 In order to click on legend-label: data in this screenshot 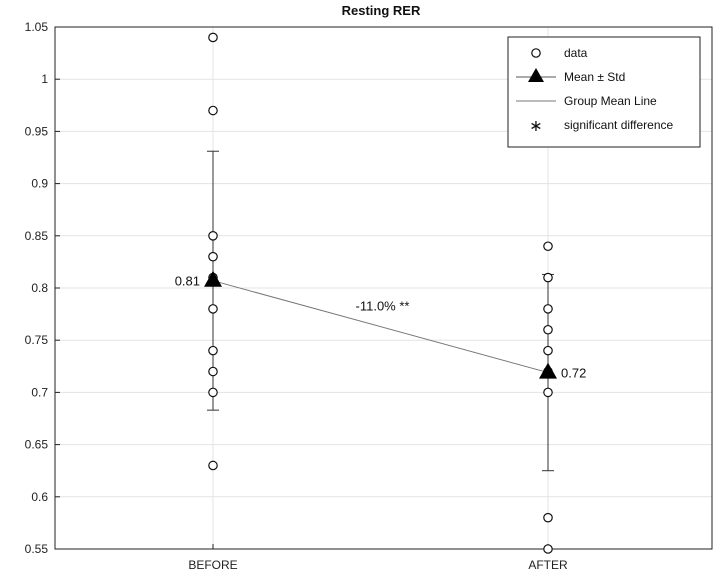, I will do `click(576, 53)`.